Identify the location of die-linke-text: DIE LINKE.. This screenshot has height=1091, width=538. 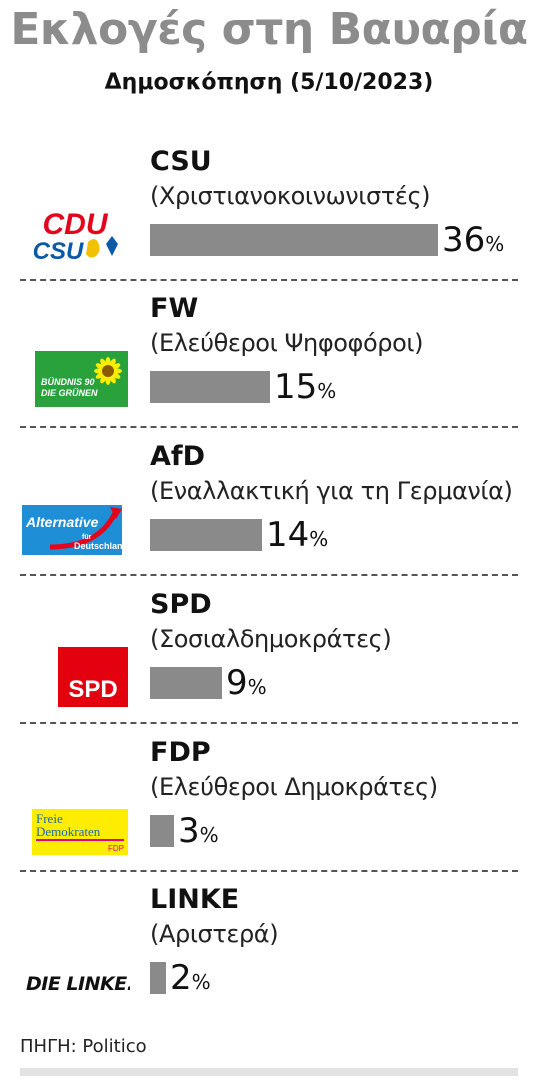
(78, 984).